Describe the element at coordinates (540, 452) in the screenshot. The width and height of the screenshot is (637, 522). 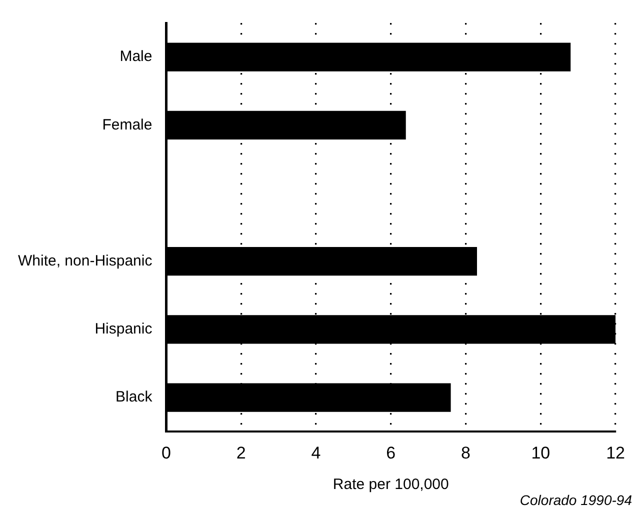
I see `x-tick-label: 10` at that location.